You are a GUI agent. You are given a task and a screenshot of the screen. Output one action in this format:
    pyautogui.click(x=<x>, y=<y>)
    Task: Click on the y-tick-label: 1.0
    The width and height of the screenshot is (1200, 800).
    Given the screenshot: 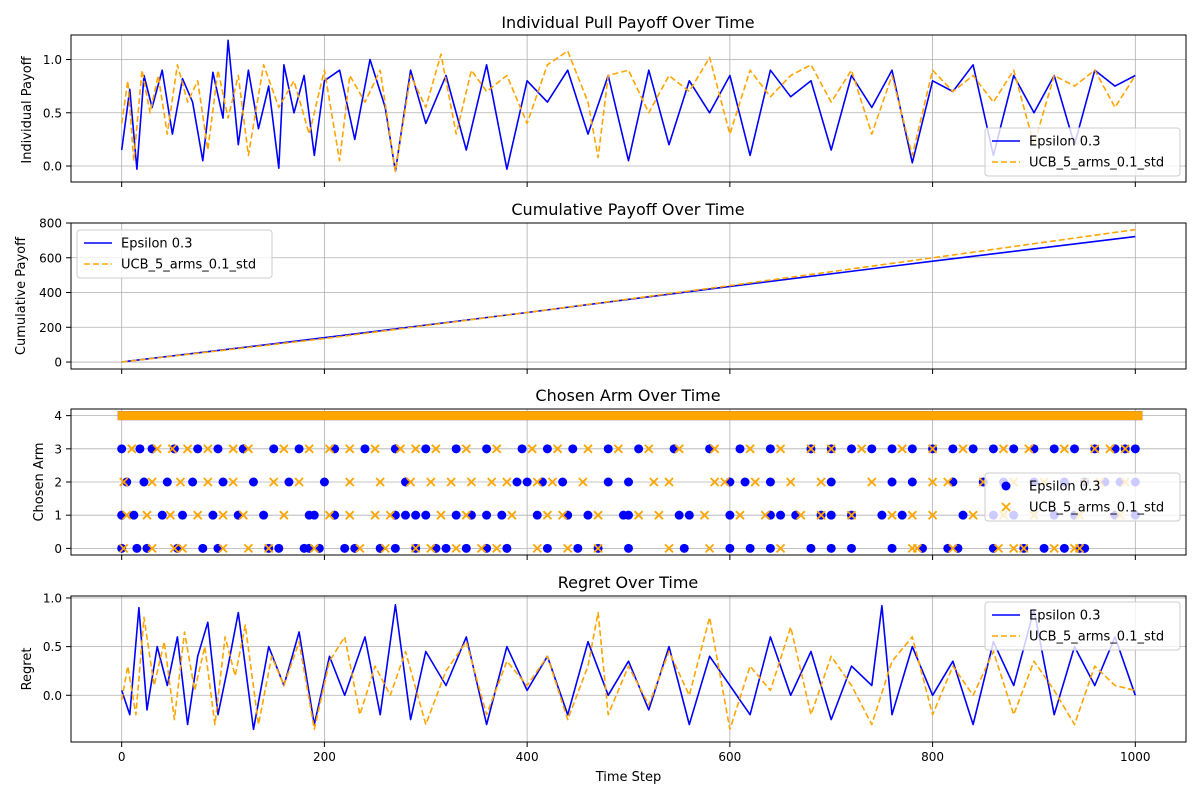 What is the action you would take?
    pyautogui.click(x=52, y=60)
    